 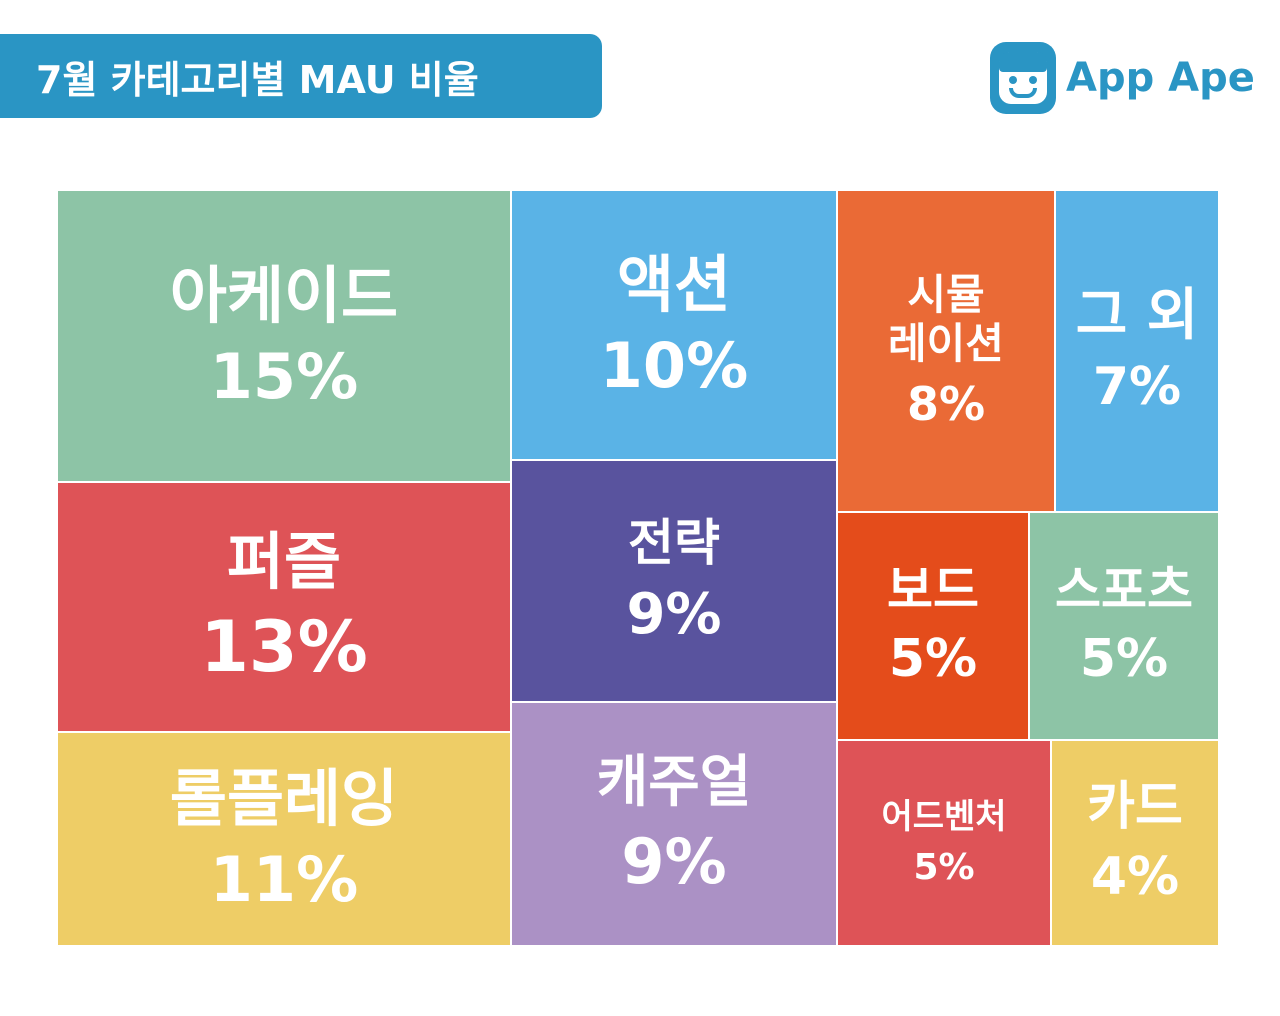 What do you see at coordinates (284, 798) in the screenshot?
I see `tile-label: 롤플레잉` at bounding box center [284, 798].